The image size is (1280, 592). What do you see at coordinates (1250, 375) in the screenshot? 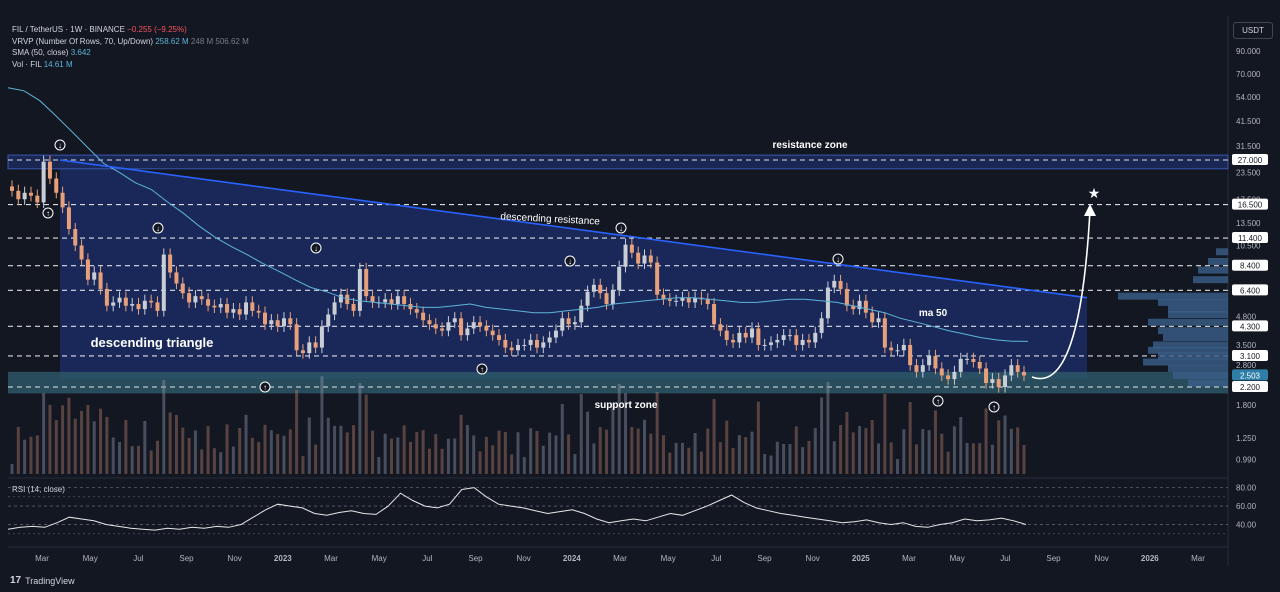
I see `price-level-tag: 2.503` at bounding box center [1250, 375].